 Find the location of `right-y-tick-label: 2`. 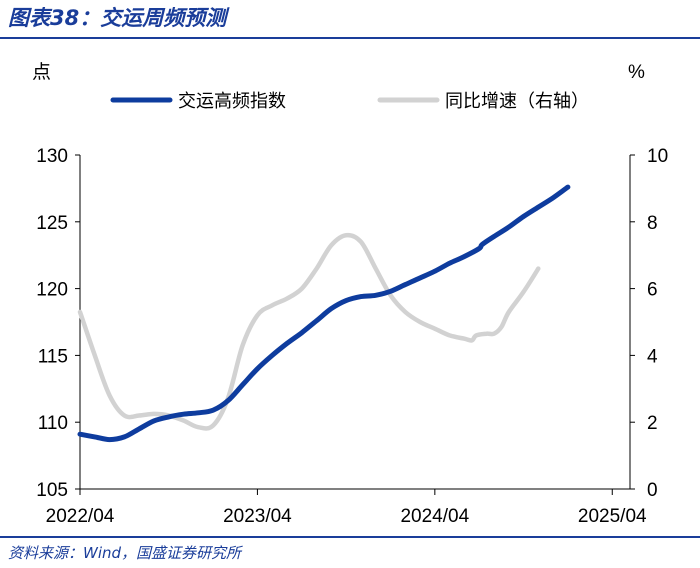

right-y-tick-label: 2 is located at coordinates (652, 423).